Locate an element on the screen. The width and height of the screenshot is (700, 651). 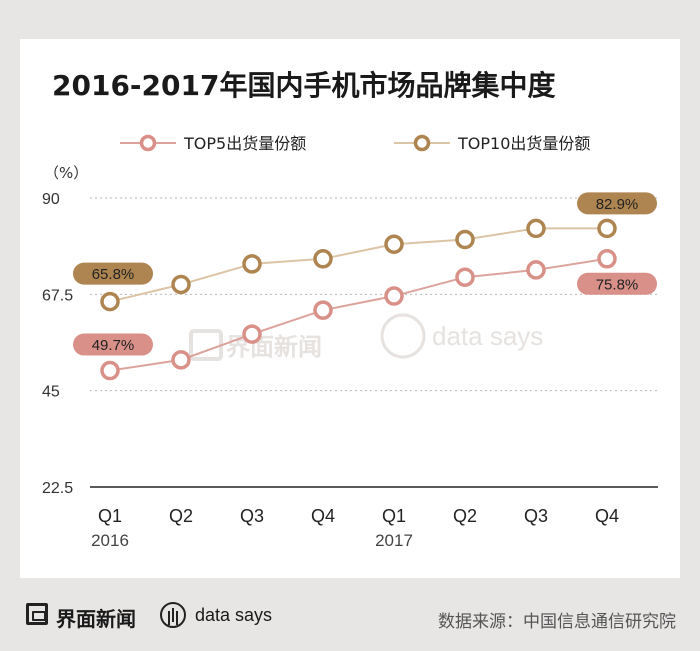
footer-brand: 界面新闻 is located at coordinates (96, 619).